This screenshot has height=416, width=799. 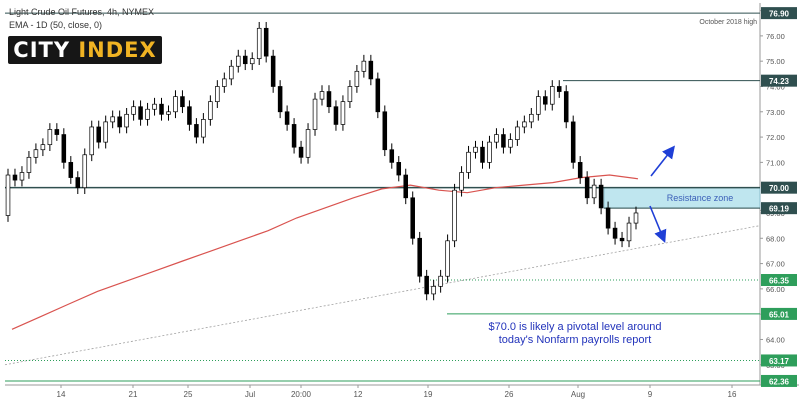 What do you see at coordinates (732, 394) in the screenshot?
I see `x-tick-label-10: 16` at bounding box center [732, 394].